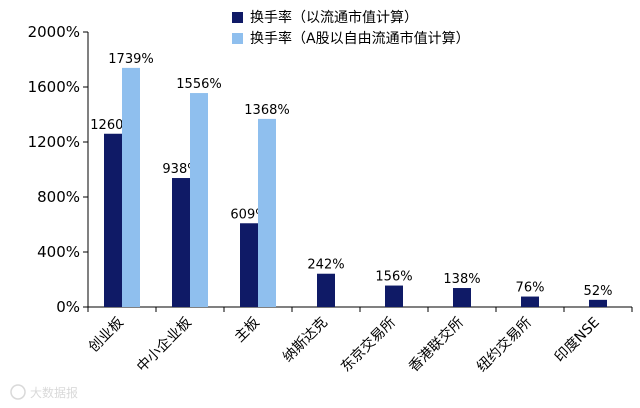  What do you see at coordinates (58, 197) in the screenshot?
I see `y-tick-label: 800%` at bounding box center [58, 197].